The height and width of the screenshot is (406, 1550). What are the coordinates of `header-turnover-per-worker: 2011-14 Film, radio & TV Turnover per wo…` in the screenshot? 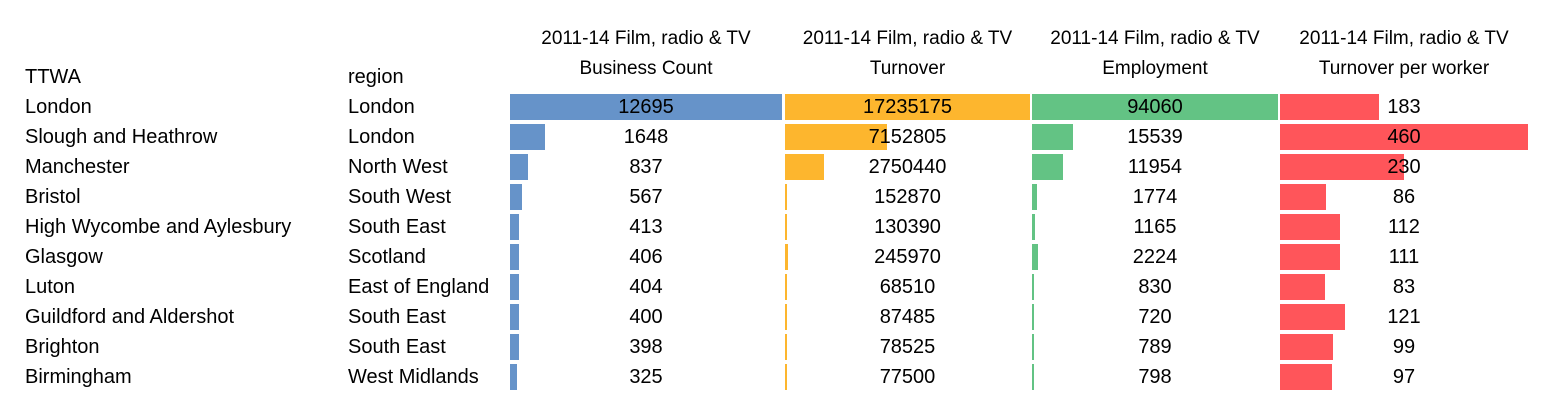 It's located at (1404, 54).